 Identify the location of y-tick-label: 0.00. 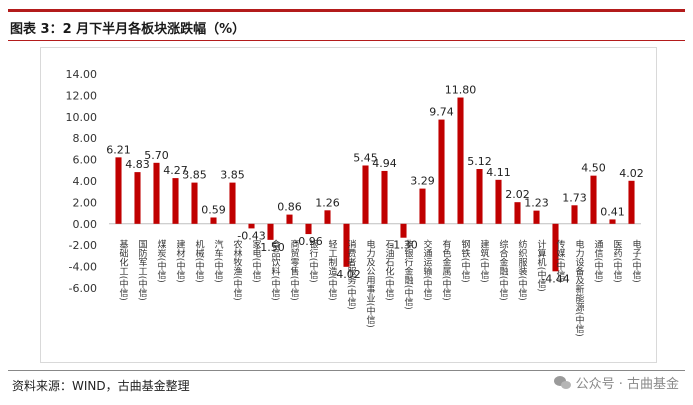
(85, 224).